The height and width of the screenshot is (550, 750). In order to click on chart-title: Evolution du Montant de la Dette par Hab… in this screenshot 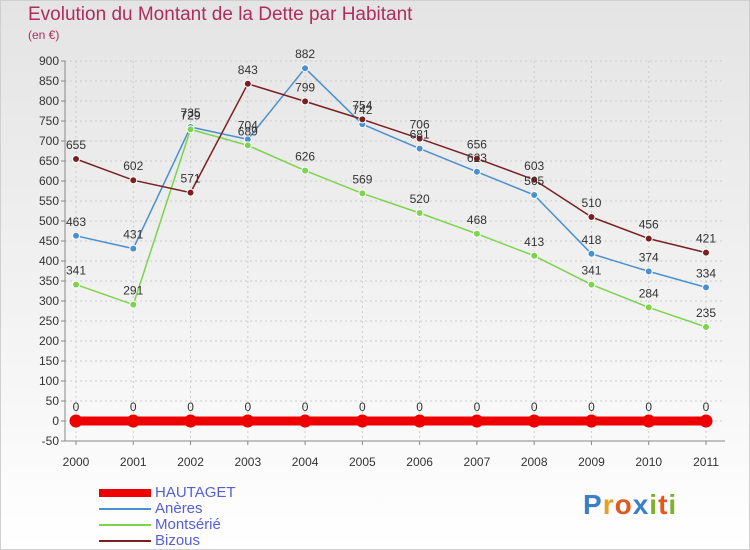, I will do `click(220, 14)`.